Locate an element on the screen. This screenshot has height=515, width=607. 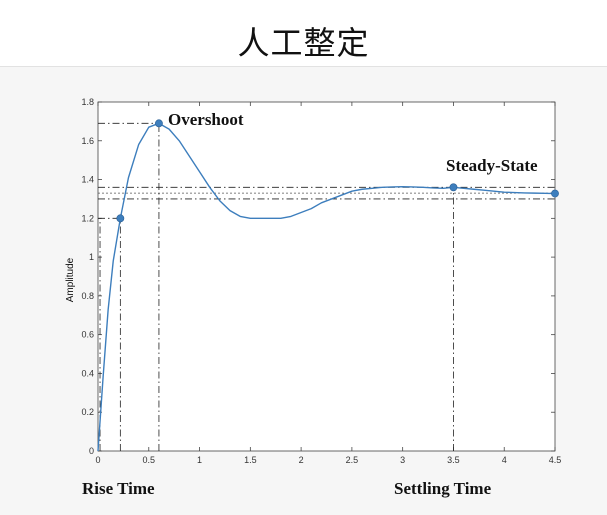
y-tick-label: 0.2 is located at coordinates (87, 412).